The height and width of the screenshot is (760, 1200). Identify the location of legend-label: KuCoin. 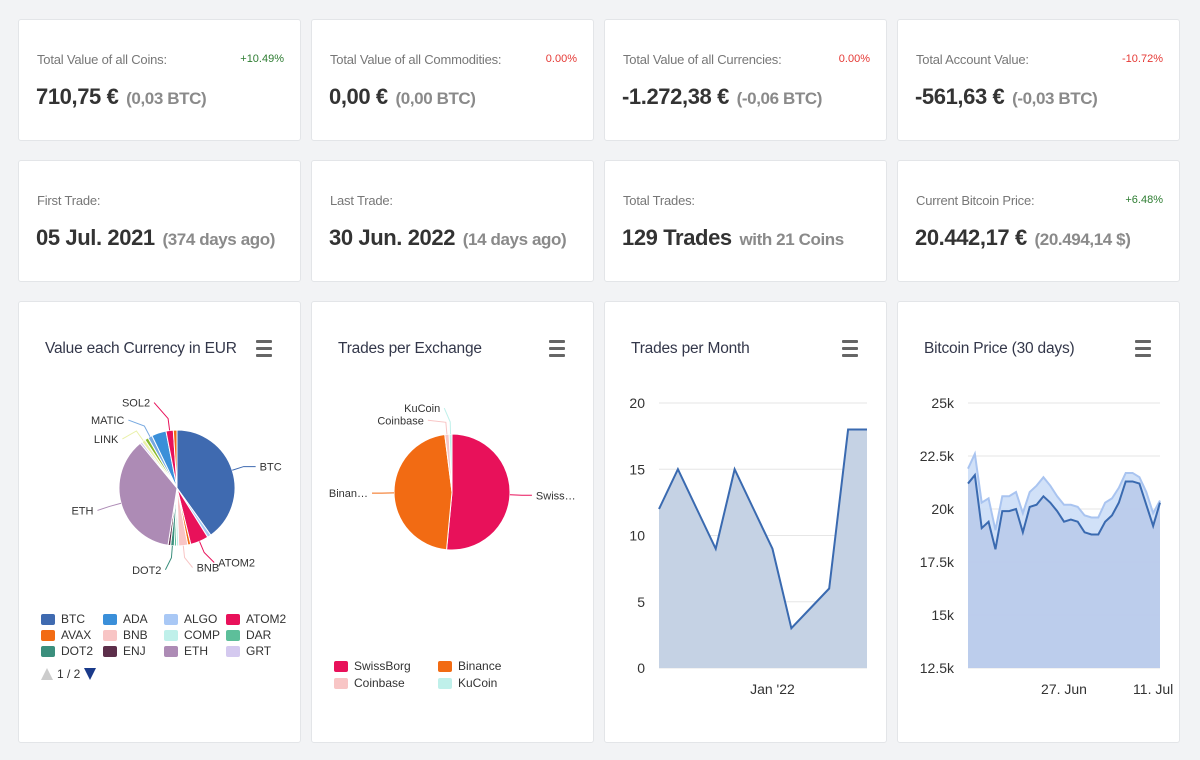
(478, 683).